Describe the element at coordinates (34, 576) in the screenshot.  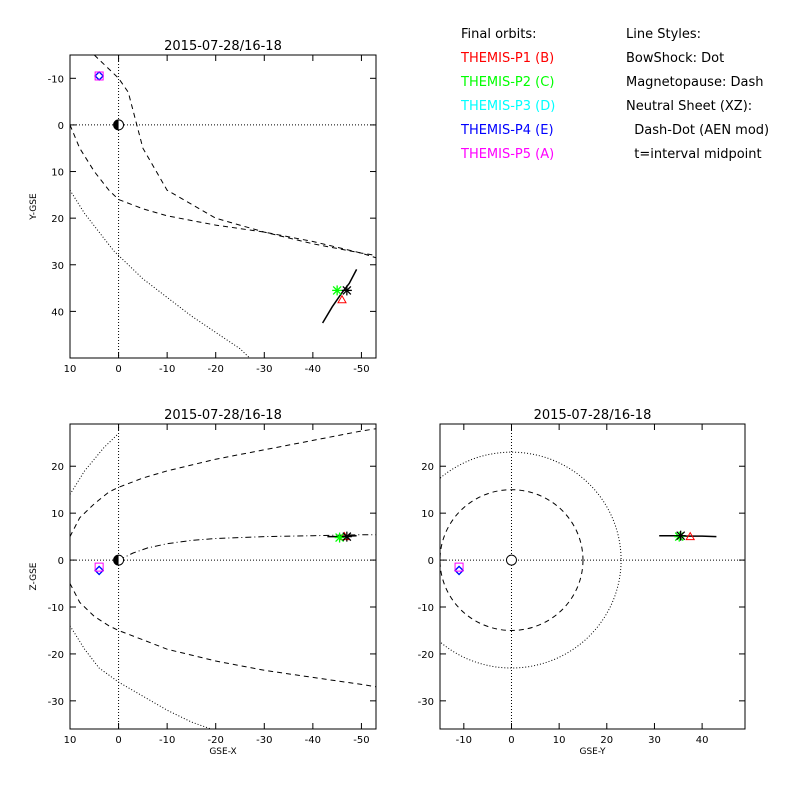
I see `y-axis-label: Z-GSE` at that location.